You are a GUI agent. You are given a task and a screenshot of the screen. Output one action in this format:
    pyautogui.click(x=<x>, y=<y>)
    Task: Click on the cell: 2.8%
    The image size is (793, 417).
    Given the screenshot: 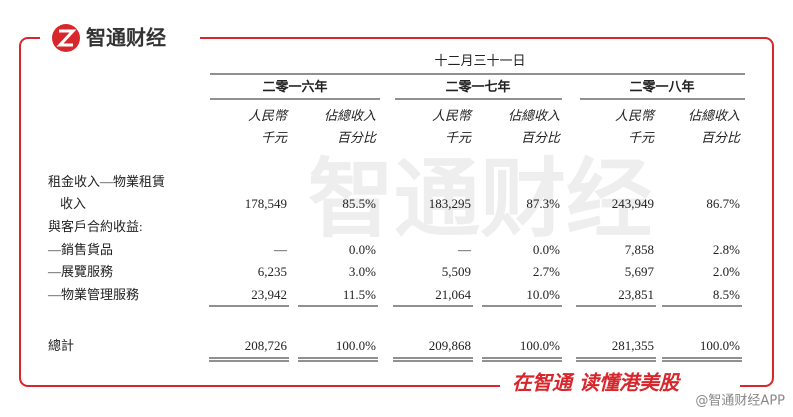 What is the action you would take?
    pyautogui.click(x=726, y=249)
    